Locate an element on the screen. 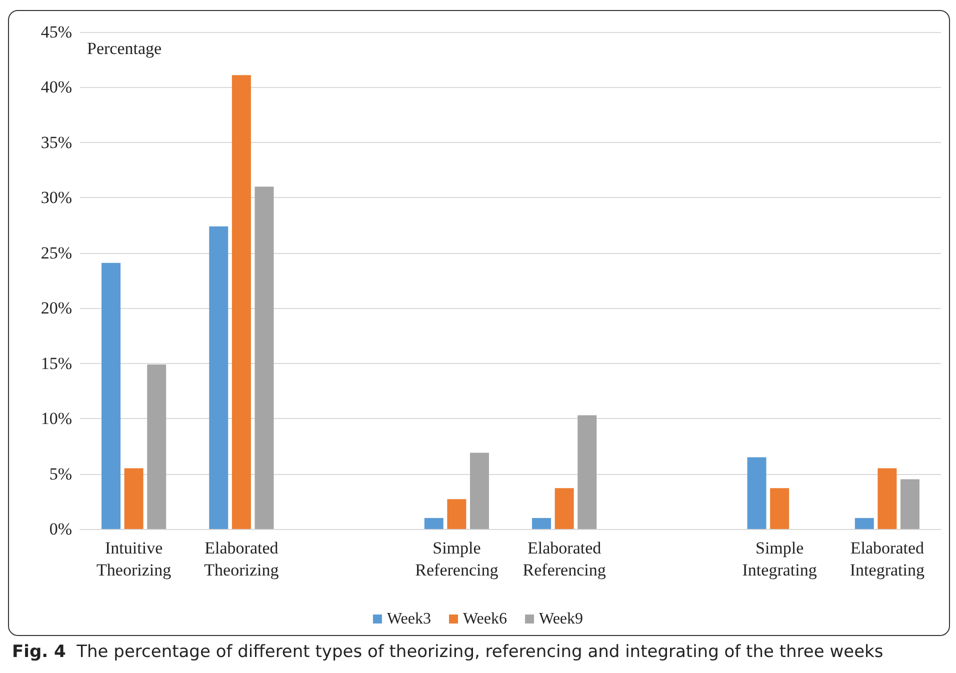  x-tick-label: Simple Integrating is located at coordinates (780, 559).